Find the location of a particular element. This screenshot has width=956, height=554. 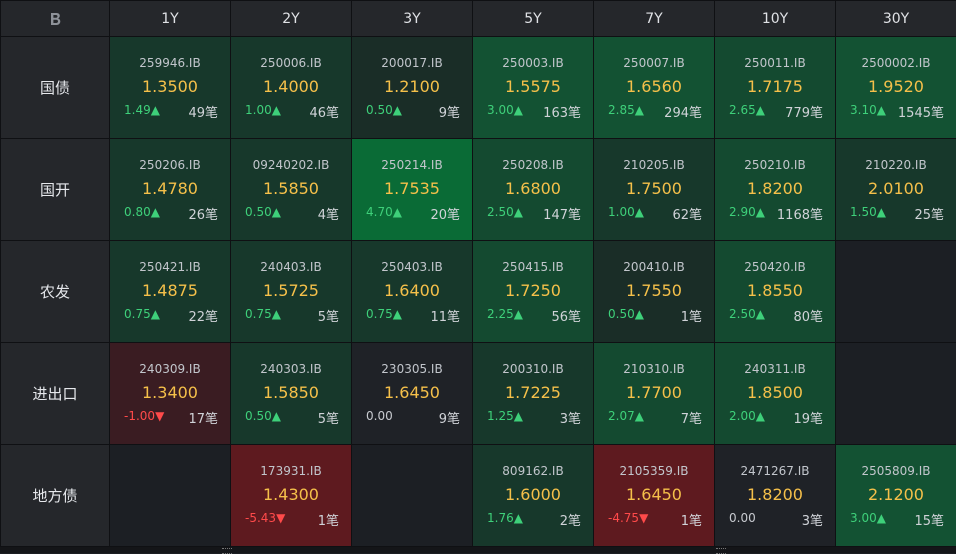

bond-quote-cell: 210310.IB 1.7700 2.07▲ 7笔 is located at coordinates (654, 393).